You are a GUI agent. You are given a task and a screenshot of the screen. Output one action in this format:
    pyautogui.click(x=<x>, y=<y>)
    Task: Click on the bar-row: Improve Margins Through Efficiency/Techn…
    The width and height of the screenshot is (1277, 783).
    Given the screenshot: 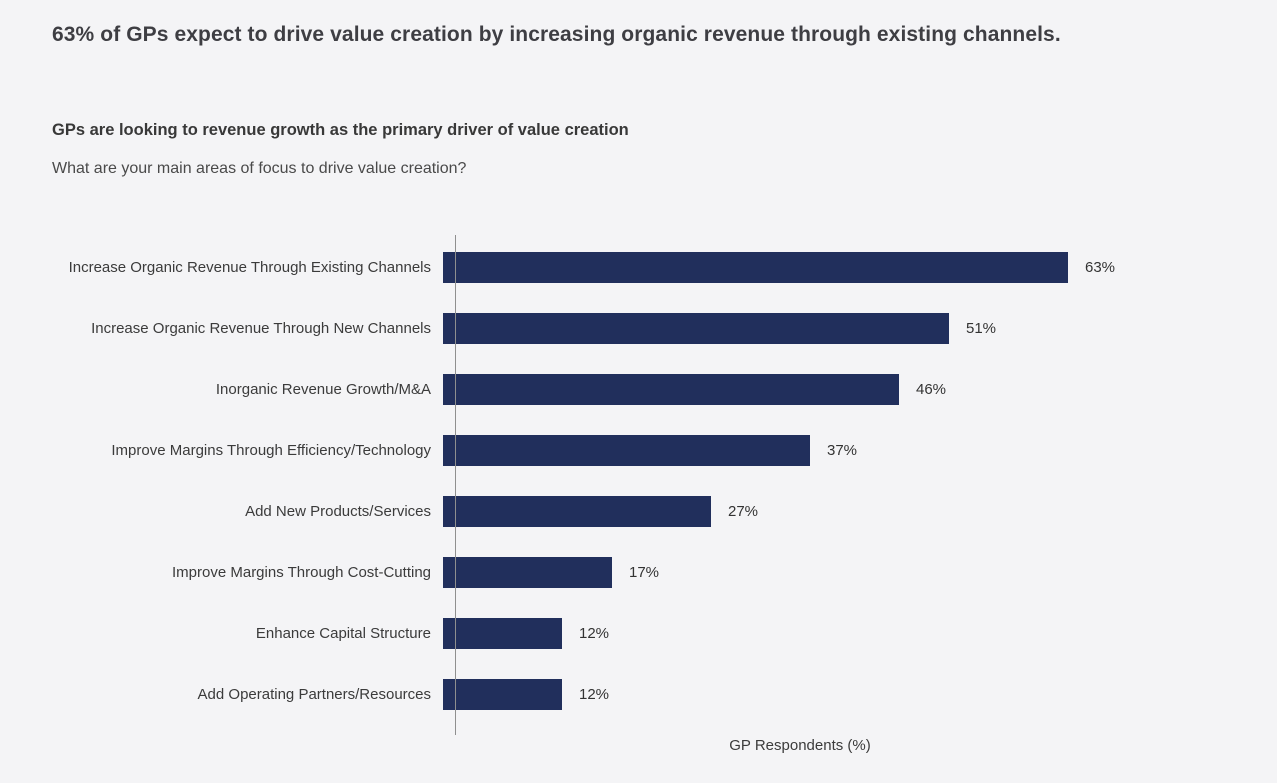 What is the action you would take?
    pyautogui.click(x=638, y=450)
    